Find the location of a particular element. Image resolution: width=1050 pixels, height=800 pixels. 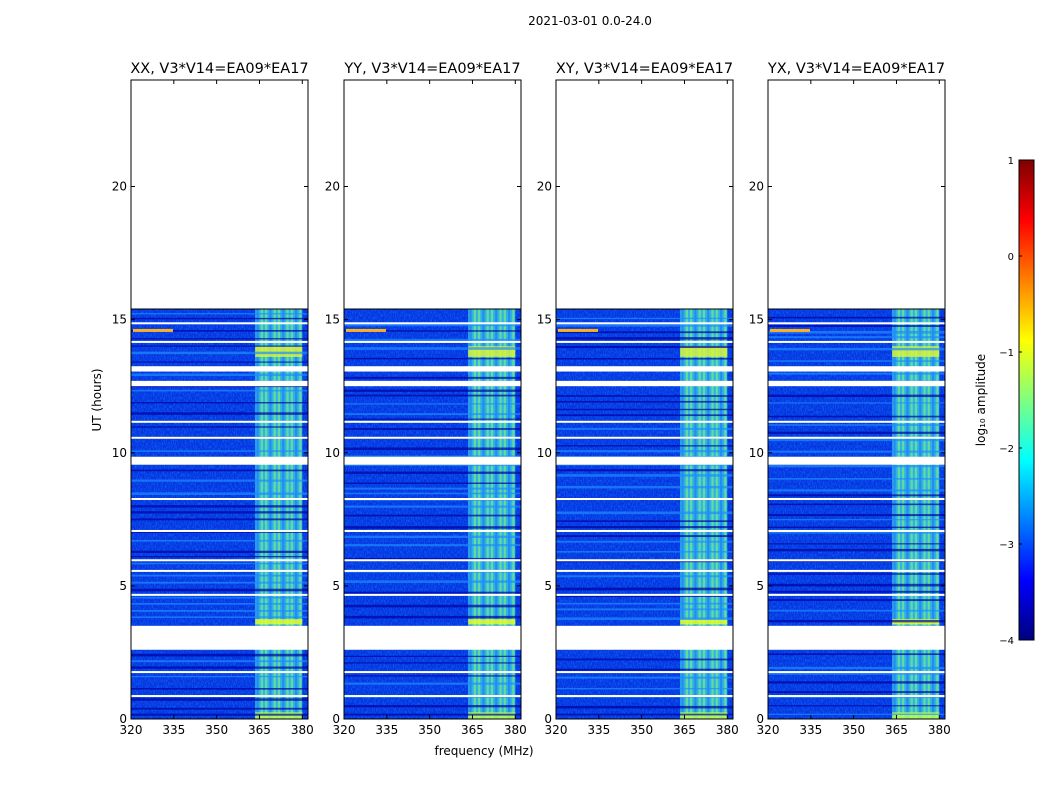

panel-title: XX, V3*V14=EA09*EA17 is located at coordinates (219, 69).